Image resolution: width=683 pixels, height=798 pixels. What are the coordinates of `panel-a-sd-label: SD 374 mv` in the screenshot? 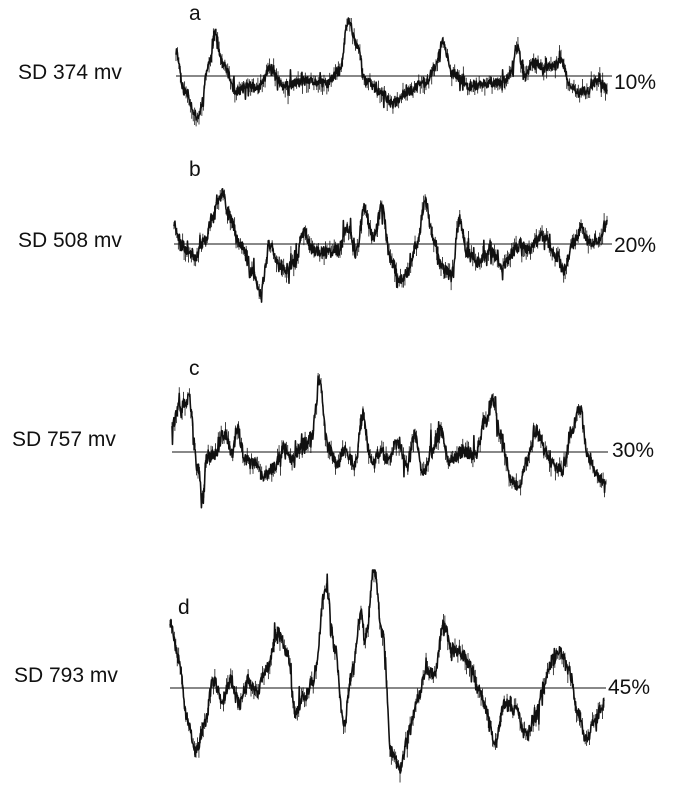 It's located at (70, 72).